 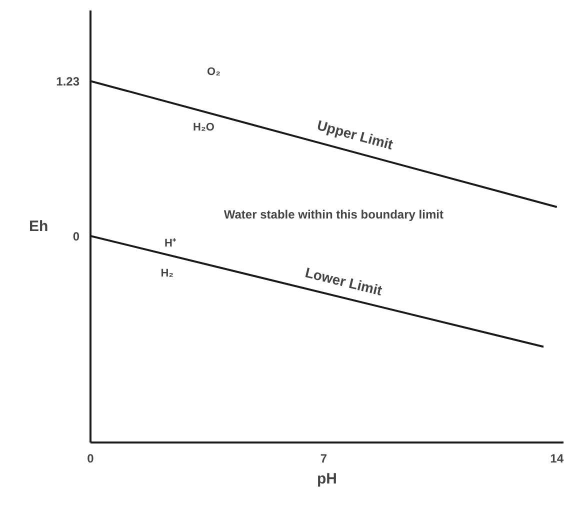 What do you see at coordinates (324, 459) in the screenshot?
I see `x-tick-label: 7` at bounding box center [324, 459].